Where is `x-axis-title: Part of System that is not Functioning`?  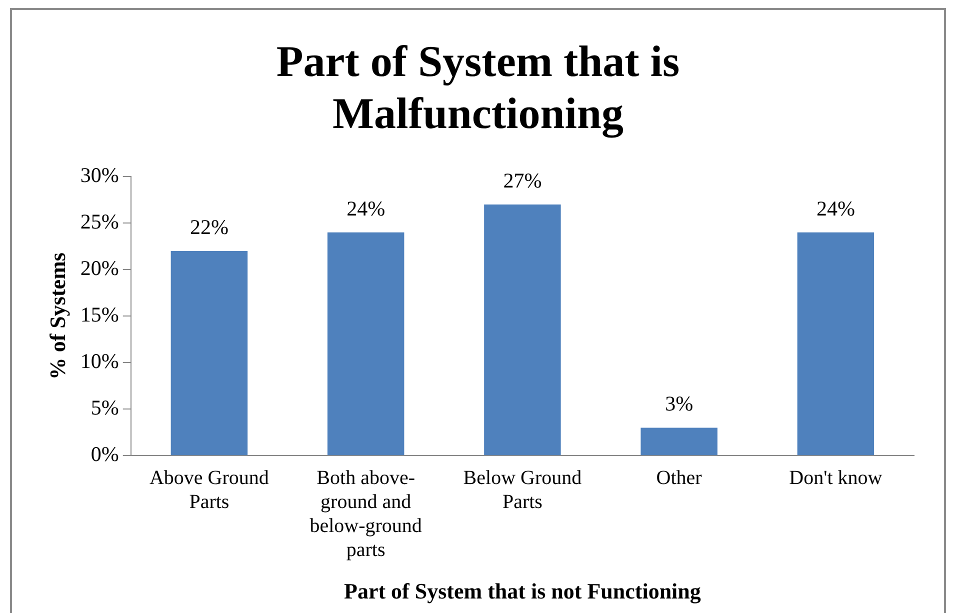 x-axis-title: Part of System that is not Functioning is located at coordinates (522, 591).